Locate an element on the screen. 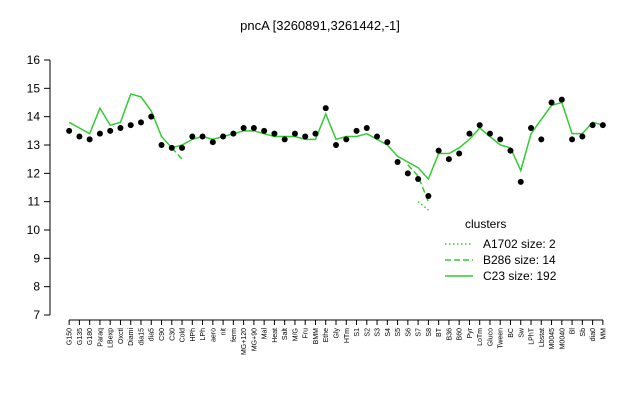  x-tick-label: Diami is located at coordinates (131, 337).